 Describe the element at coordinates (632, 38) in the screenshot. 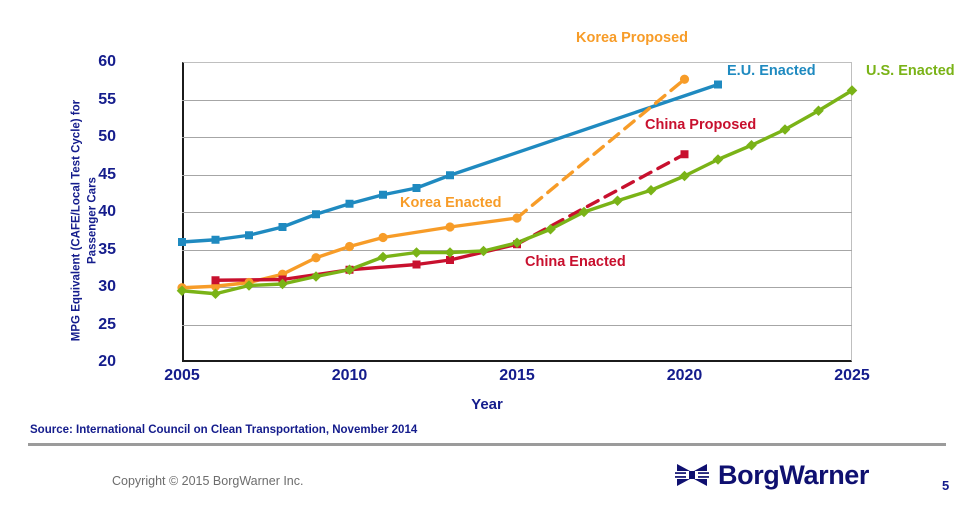

I see `series-label-korea_proposed: Korea Proposed` at that location.